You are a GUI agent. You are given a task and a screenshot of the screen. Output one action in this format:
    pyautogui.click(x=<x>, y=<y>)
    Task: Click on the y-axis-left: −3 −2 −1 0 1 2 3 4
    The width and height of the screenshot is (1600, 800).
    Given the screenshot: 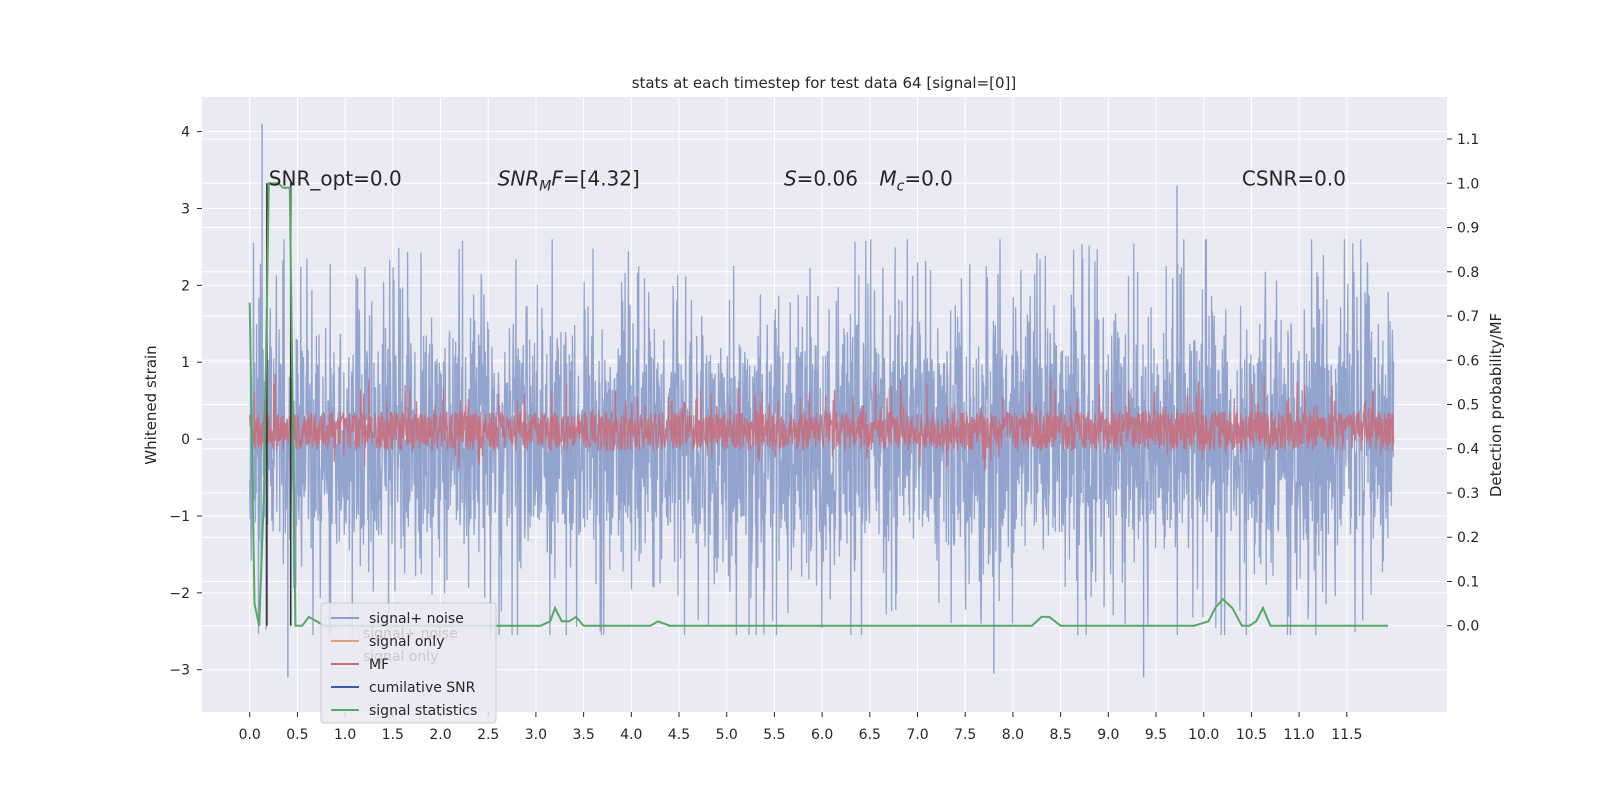 What is the action you would take?
    pyautogui.click(x=185, y=402)
    